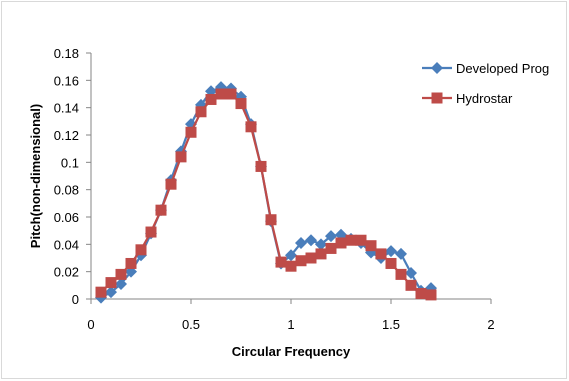 The height and width of the screenshot is (381, 569). I want to click on y-tick-label: 0.08, so click(66, 190).